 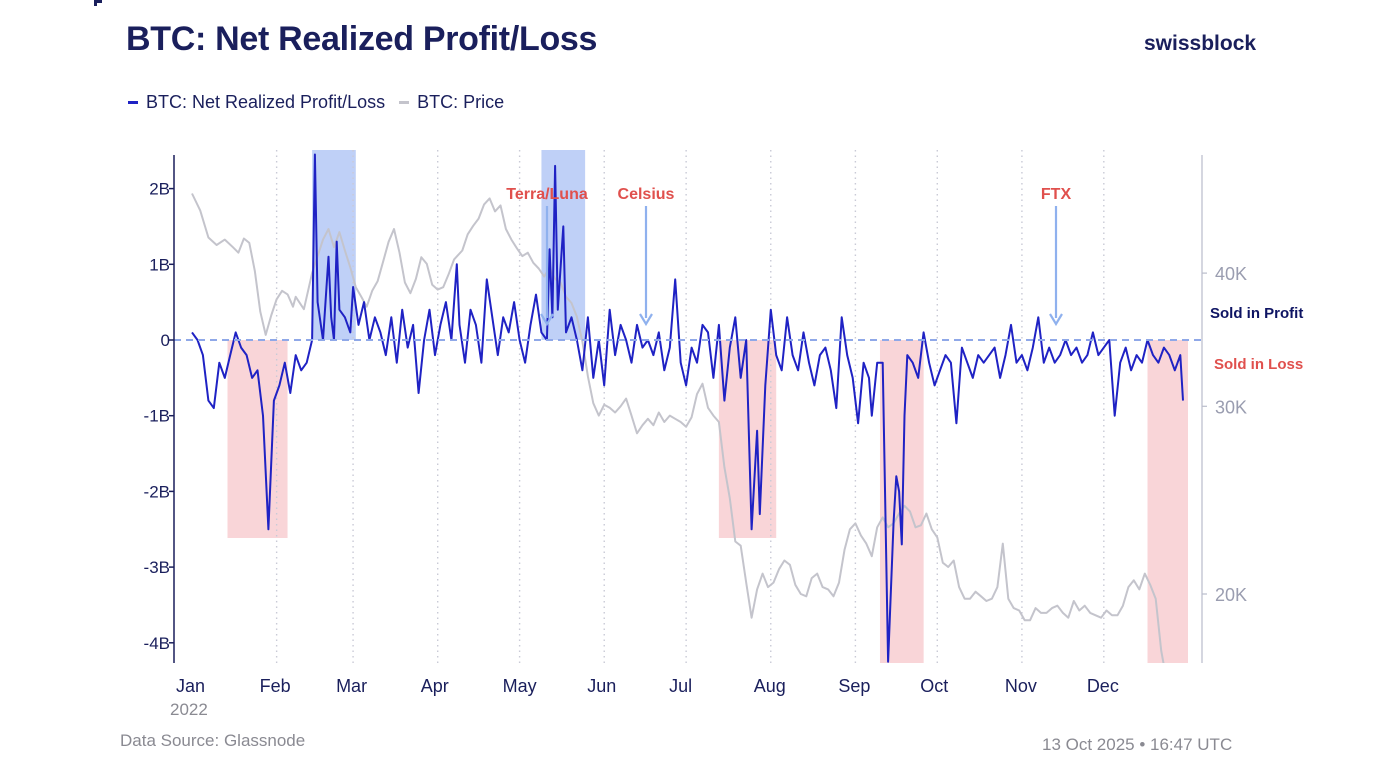 I want to click on x-axis-year-label: 2022, so click(x=189, y=709).